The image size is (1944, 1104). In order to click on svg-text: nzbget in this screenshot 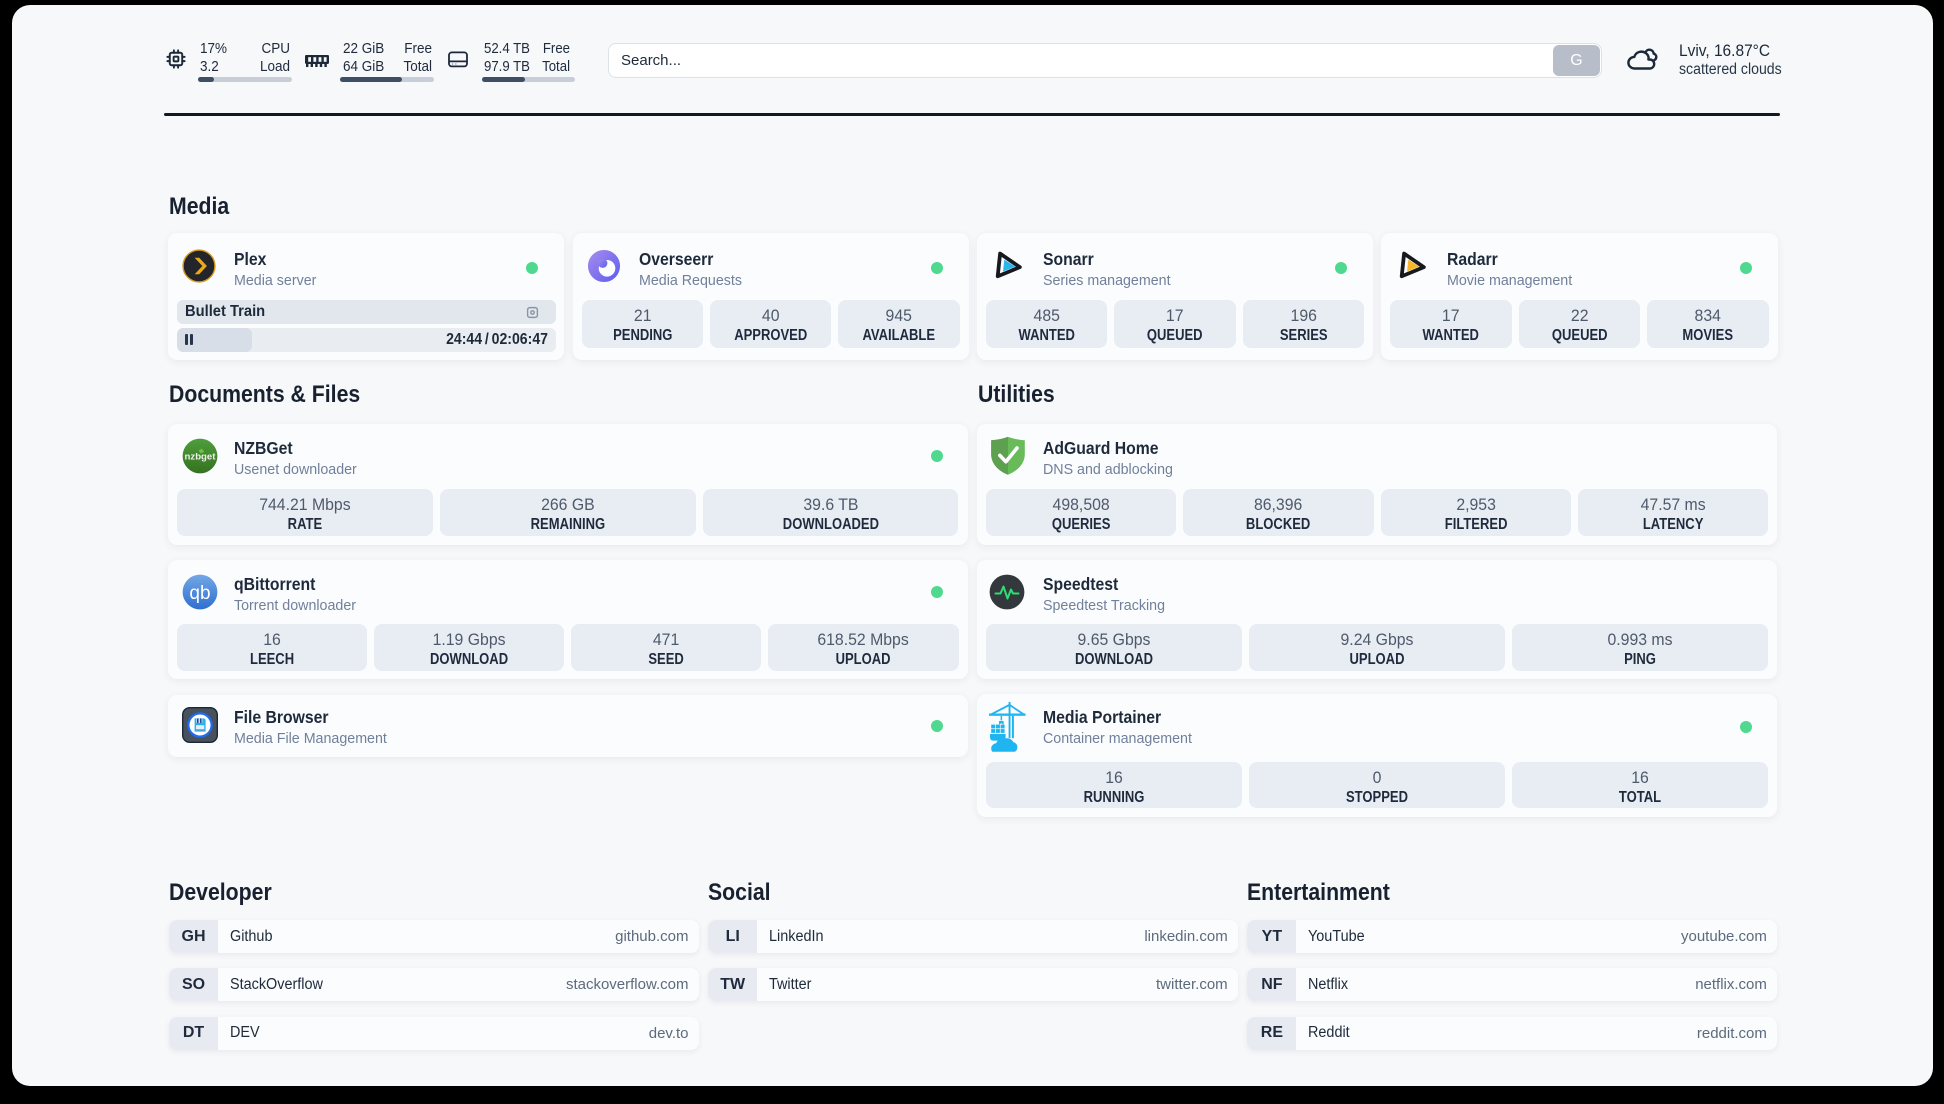, I will do `click(201, 457)`.